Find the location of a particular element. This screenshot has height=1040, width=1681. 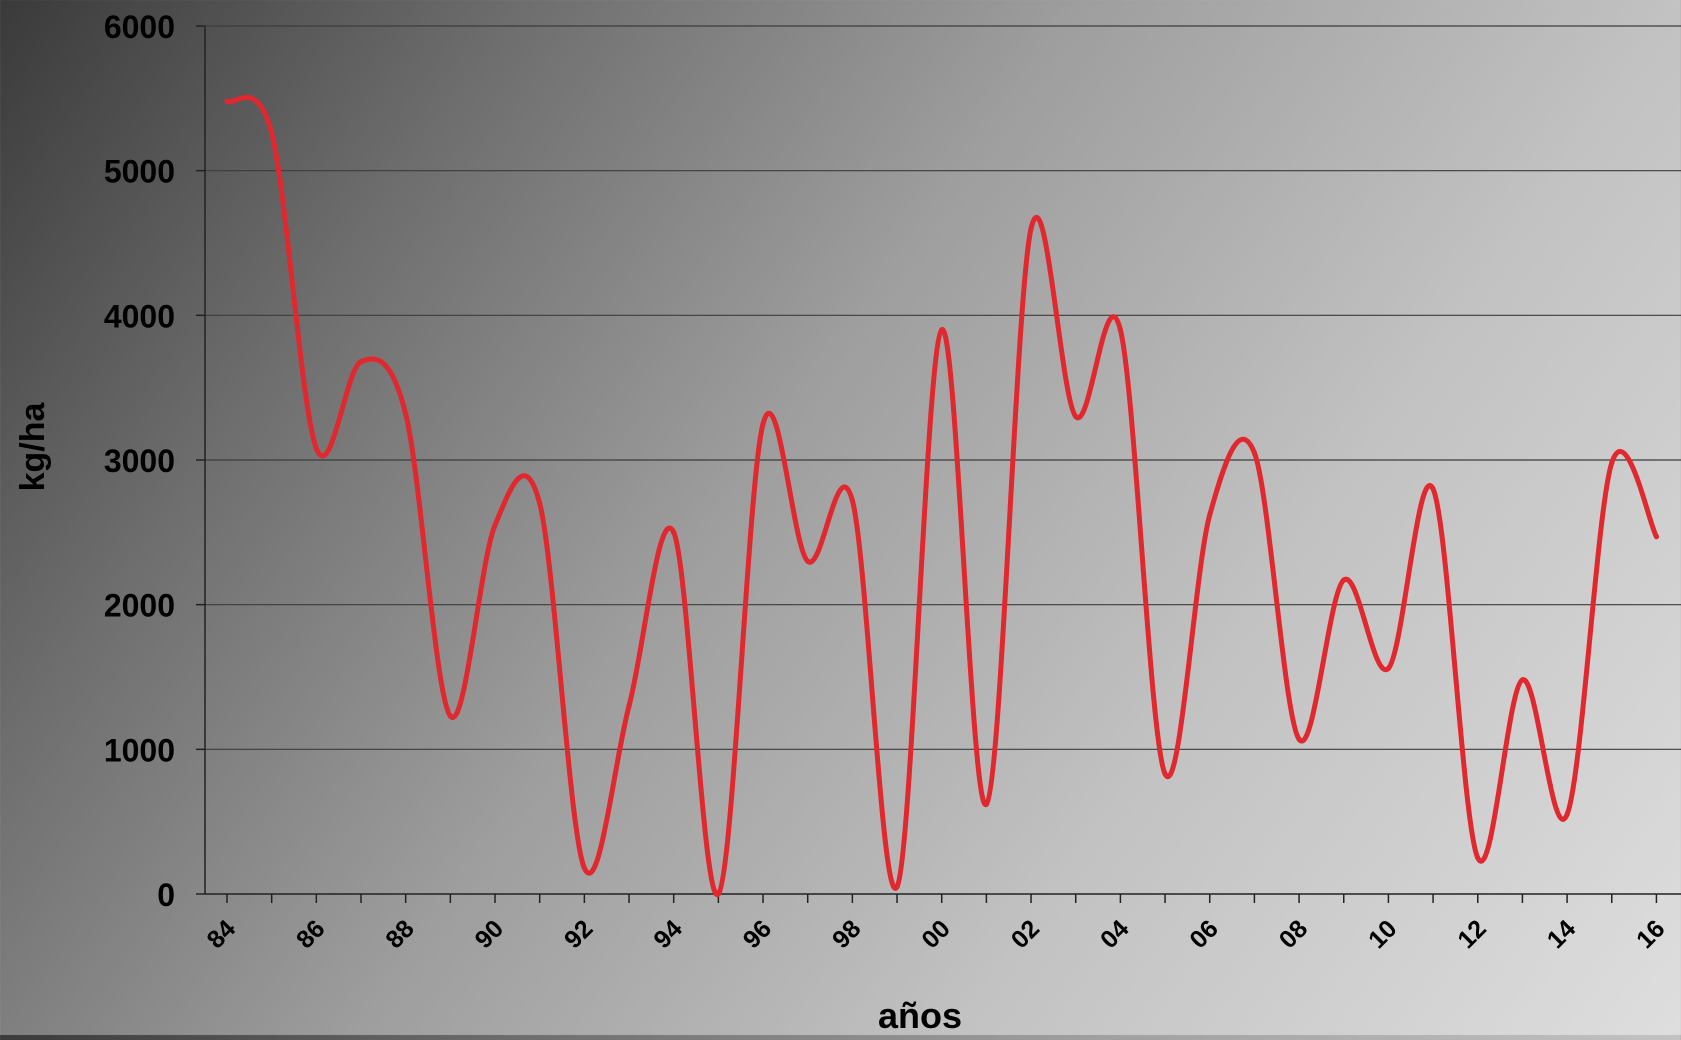

y-tick-label: 4000 is located at coordinates (139, 316).